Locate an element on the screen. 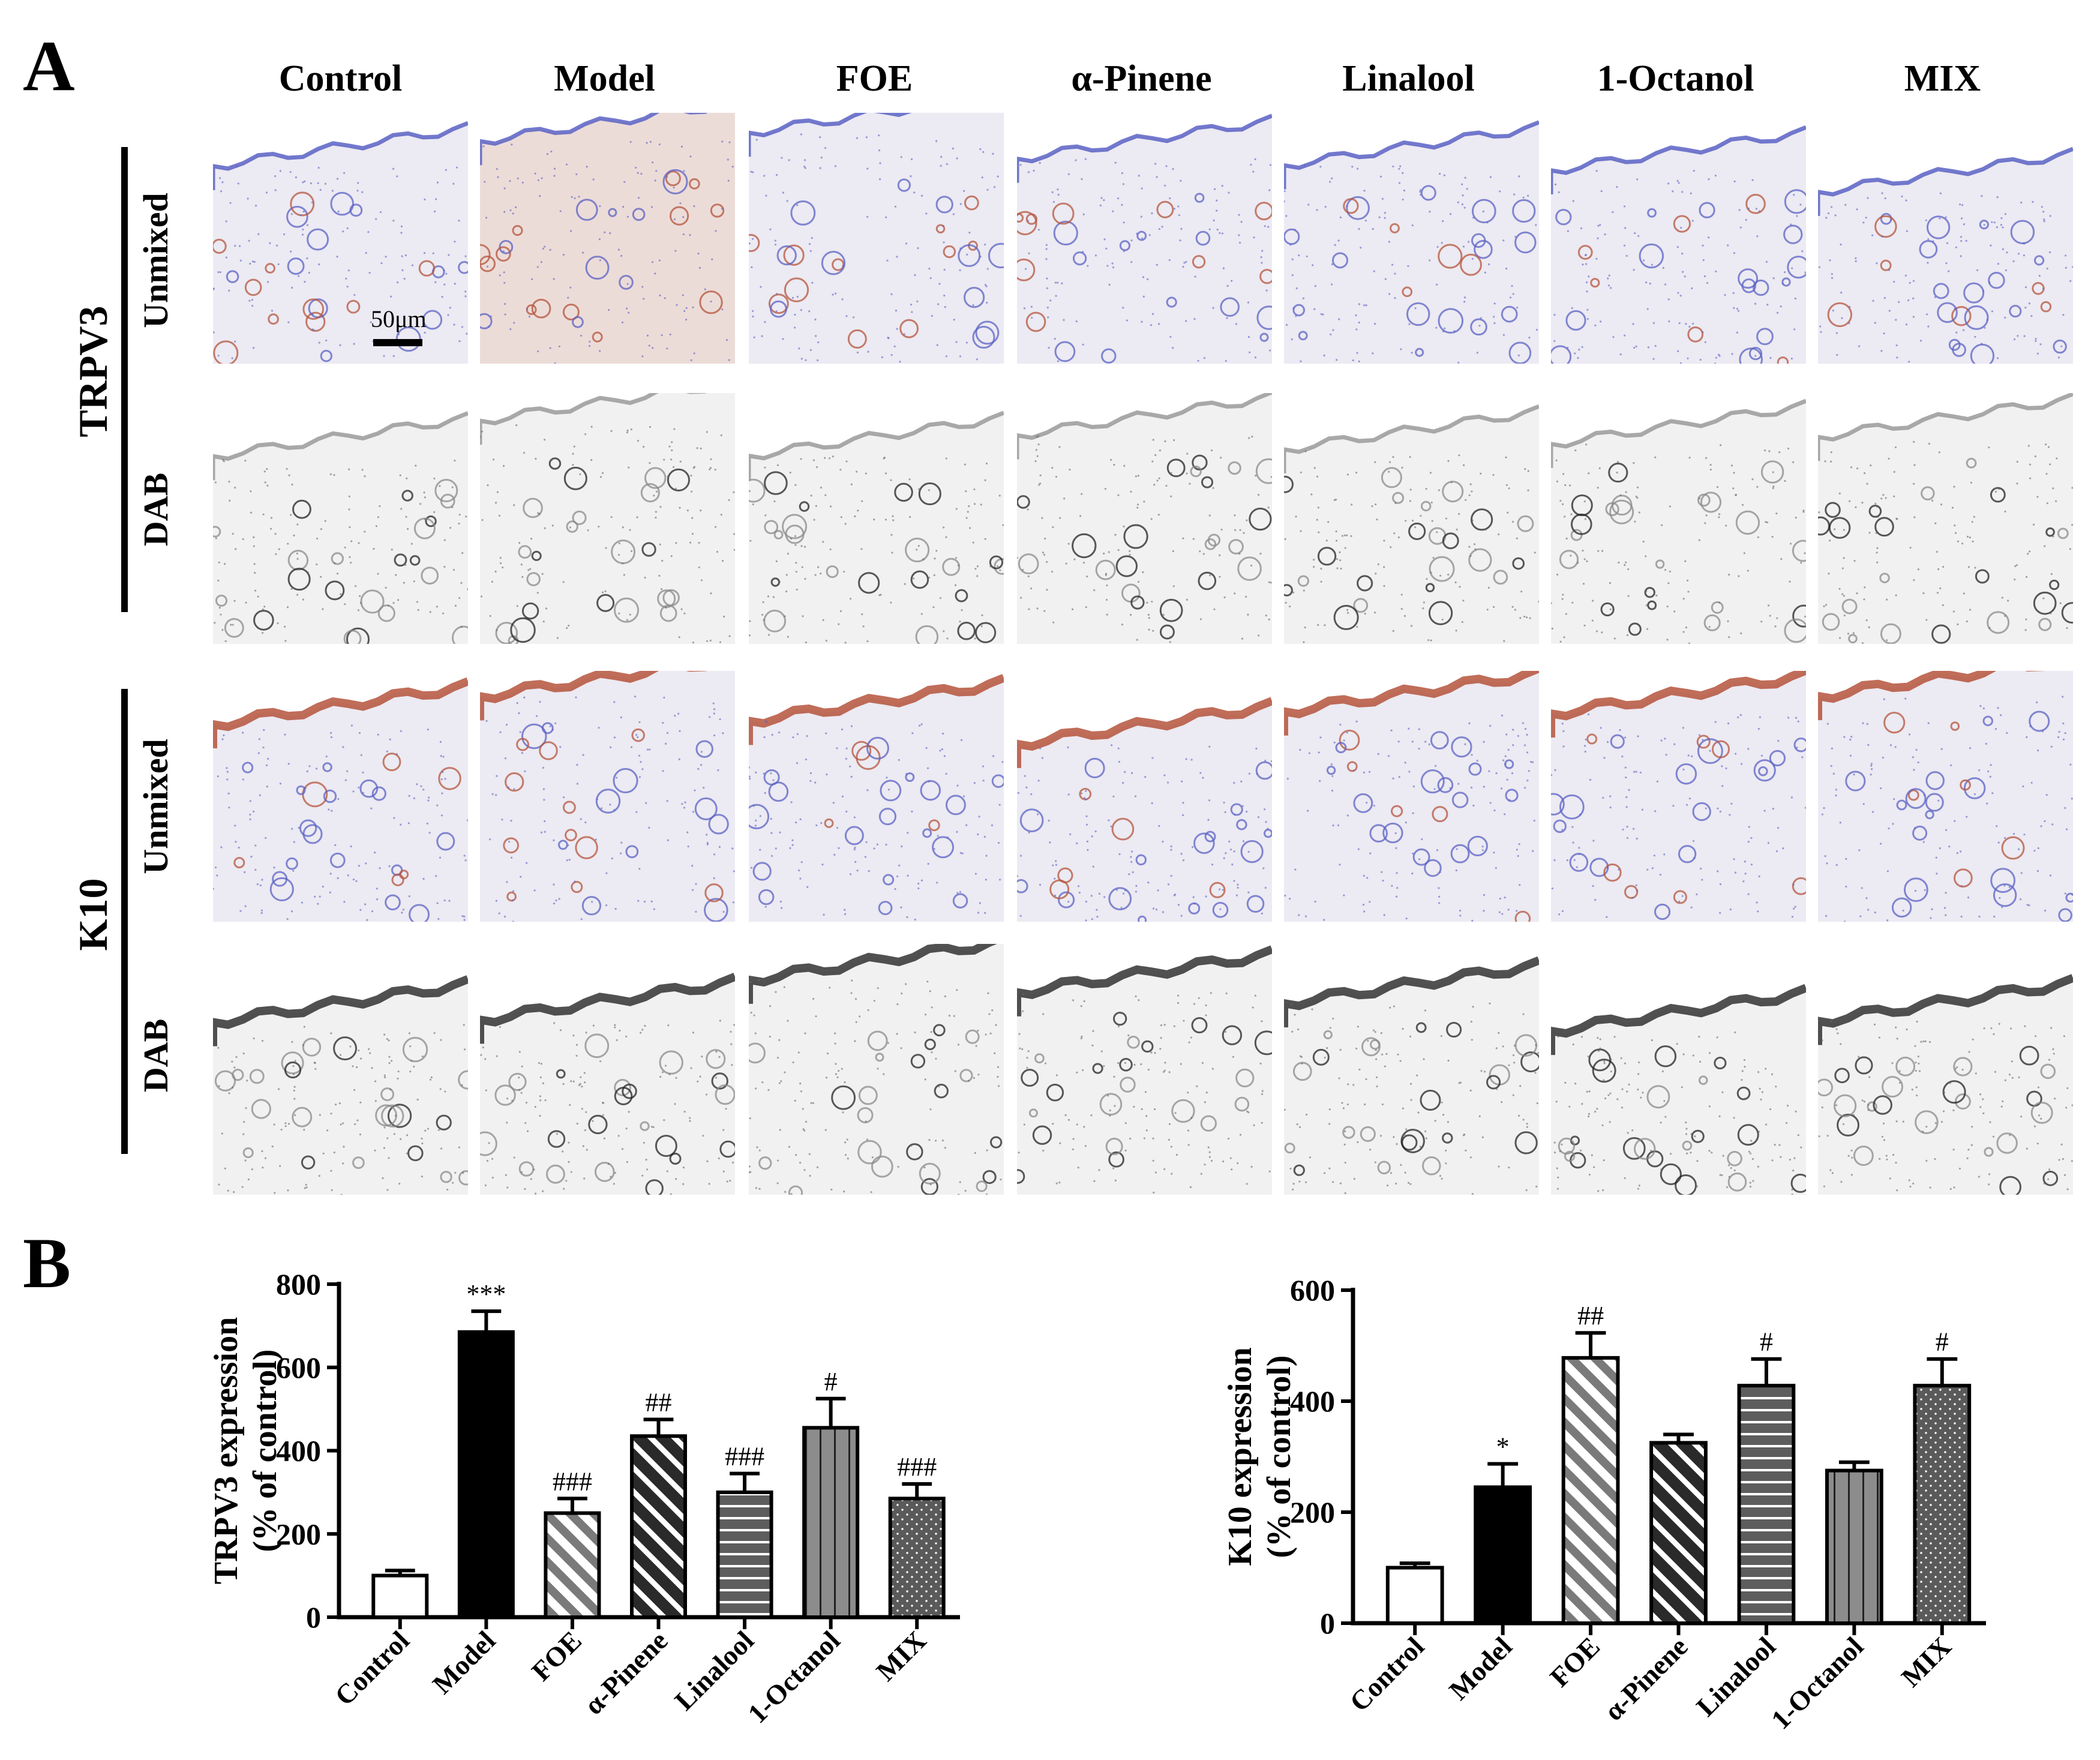 The width and height of the screenshot is (2100, 1760). micrograph-unmixed-trpv3-foe is located at coordinates (877, 239).